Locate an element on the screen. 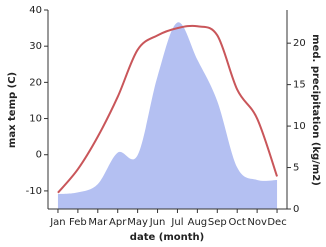  y2-tick-label: 20 is located at coordinates (299, 43).